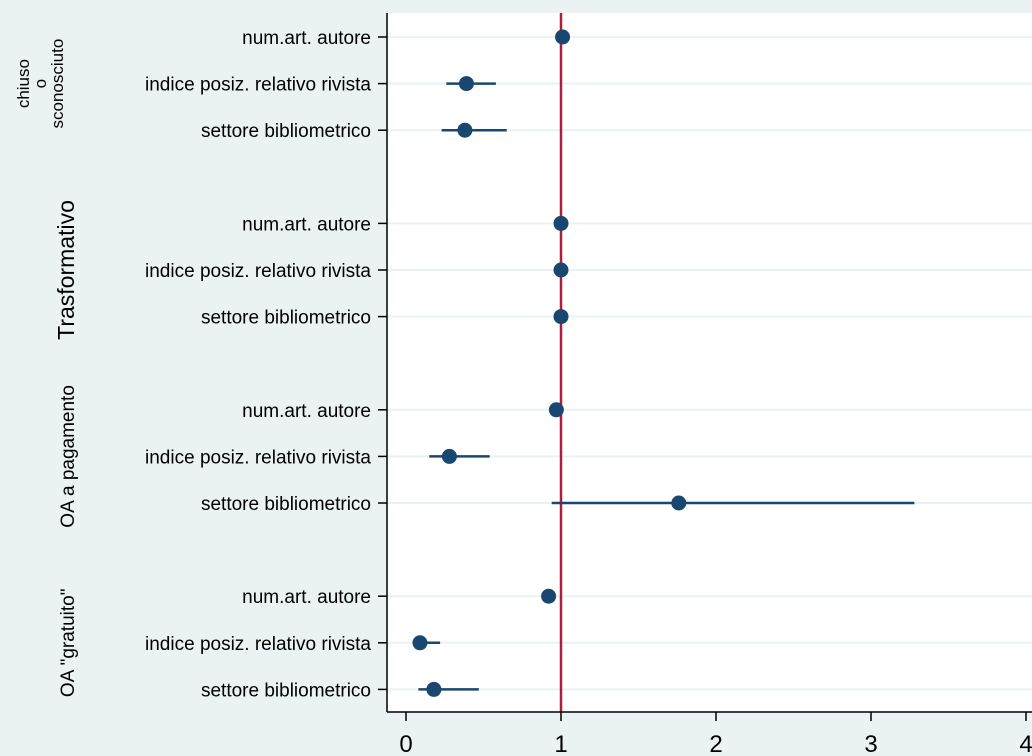 The width and height of the screenshot is (1032, 756). Describe the element at coordinates (1025, 743) in the screenshot. I see `x-tick-label: 4` at that location.